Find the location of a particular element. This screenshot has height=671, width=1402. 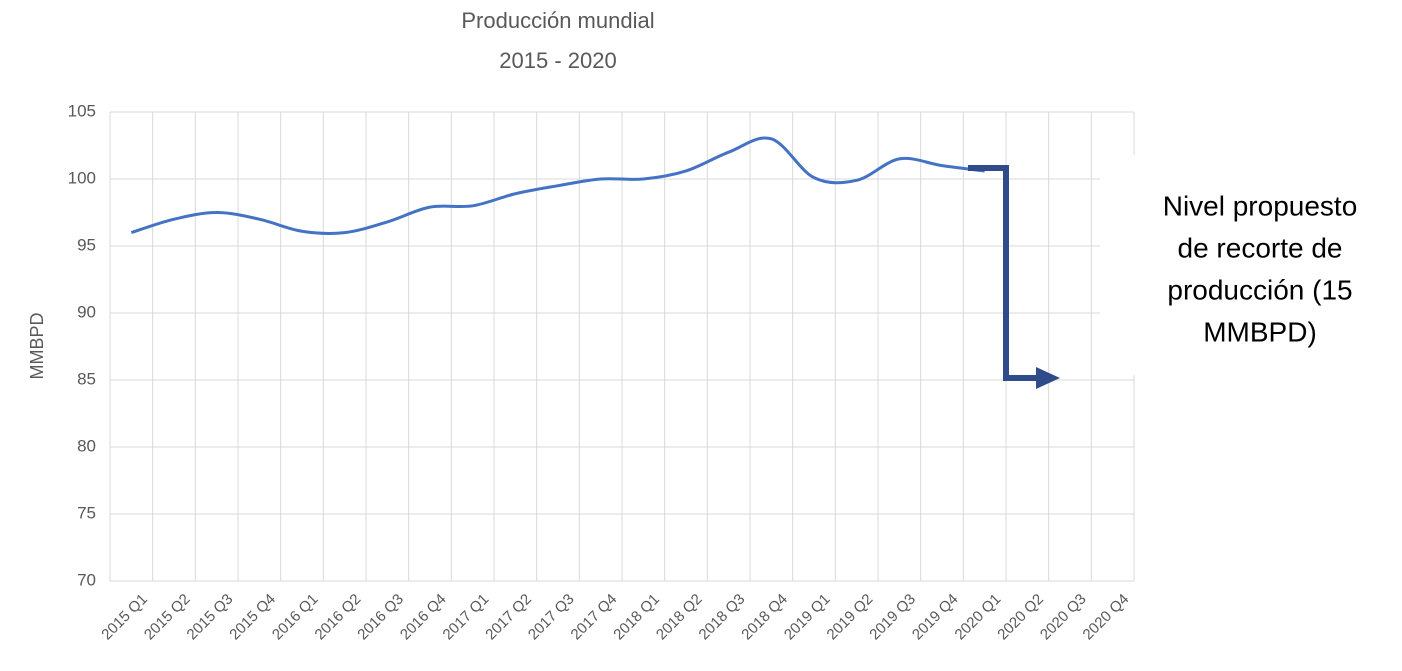

x-tick-label: 2018 Q4 is located at coordinates (764, 617).